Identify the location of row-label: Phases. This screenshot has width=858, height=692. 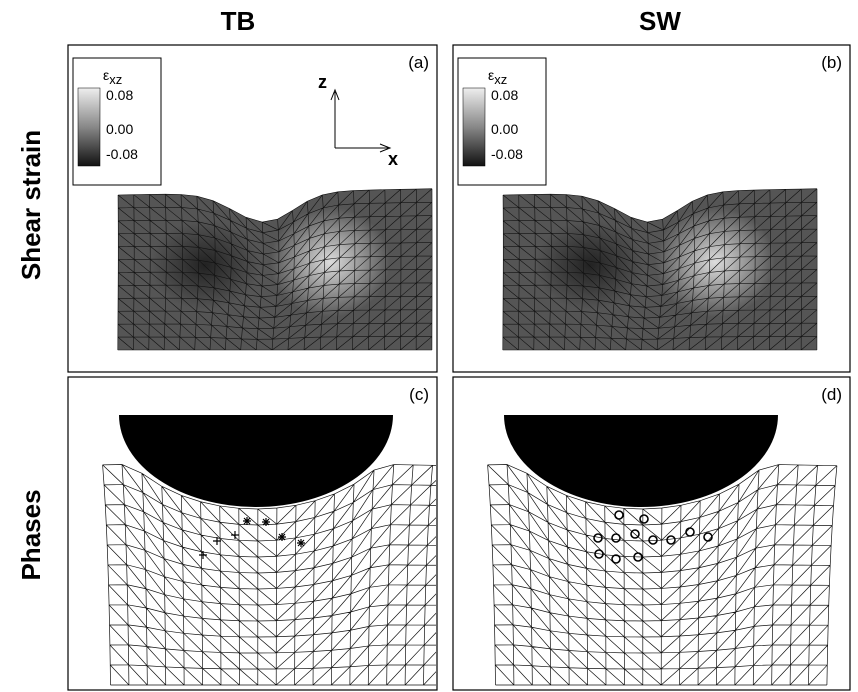
(31, 534).